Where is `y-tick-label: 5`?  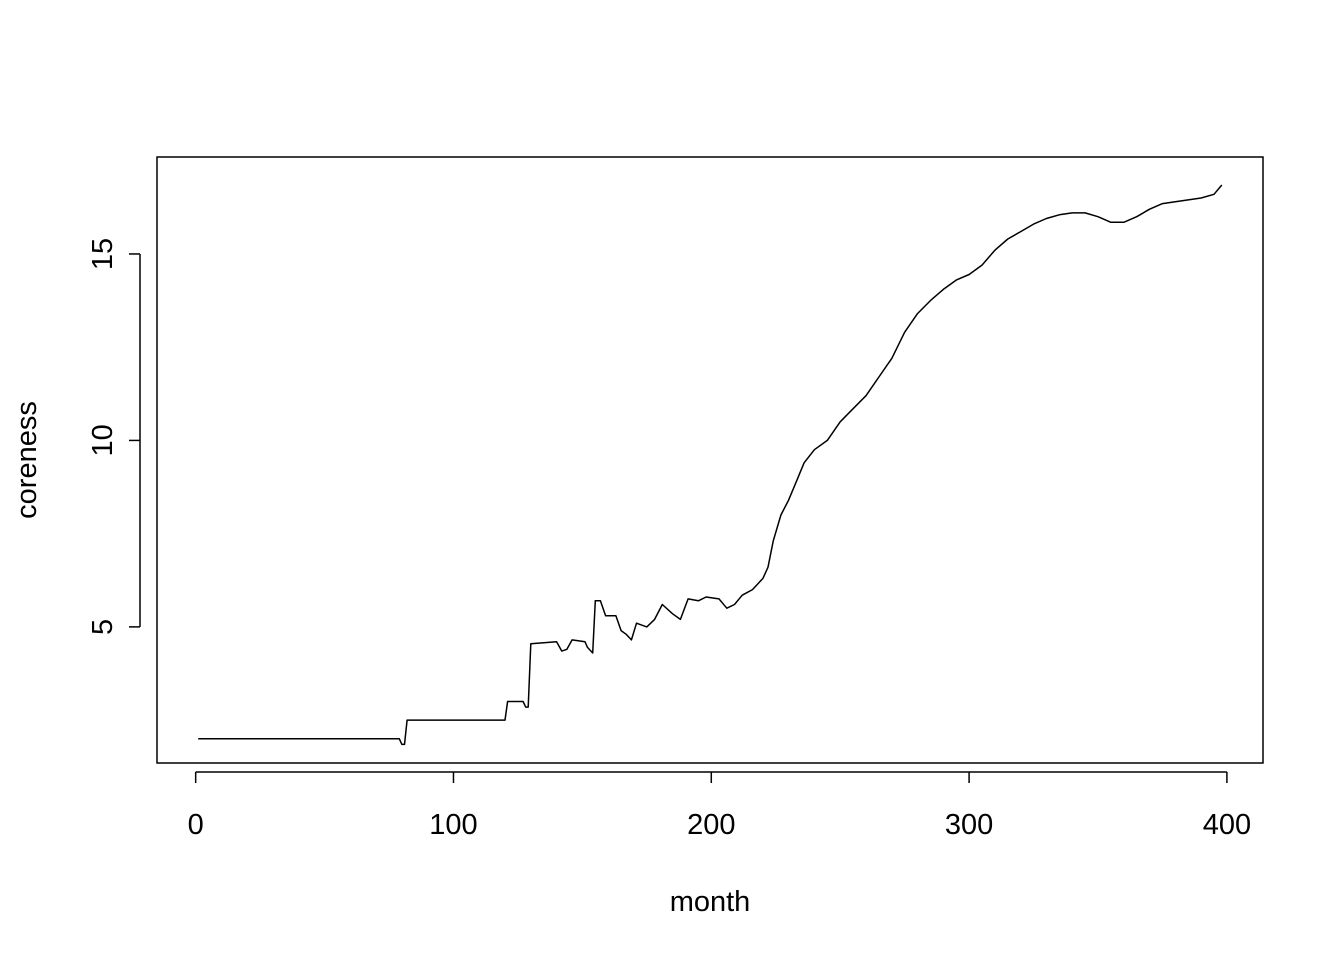
y-tick-label: 5 is located at coordinates (103, 627).